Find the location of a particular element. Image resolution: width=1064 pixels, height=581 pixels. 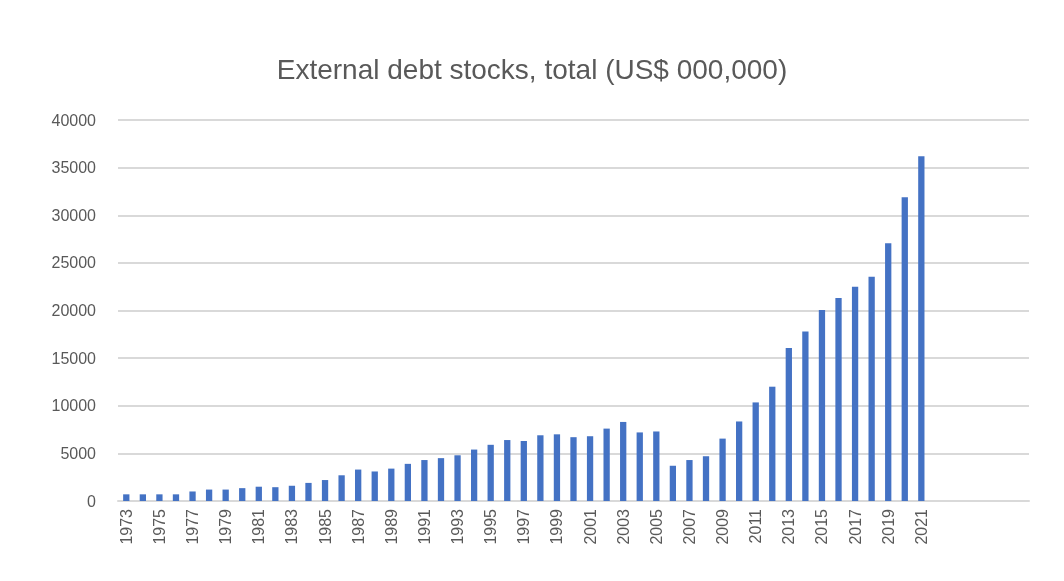

y-tick-label: 30000 is located at coordinates (74, 215).